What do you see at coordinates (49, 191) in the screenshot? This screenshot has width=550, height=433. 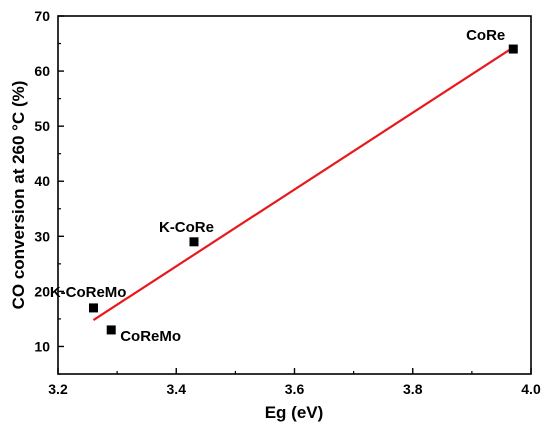 I see `y-axis-ticks: 10 20 30 40 50 60 70` at bounding box center [49, 191].